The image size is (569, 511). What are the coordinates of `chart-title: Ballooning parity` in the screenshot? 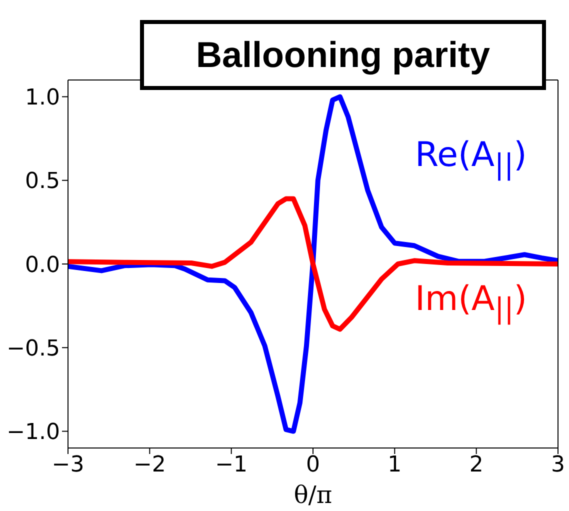 It's located at (343, 55).